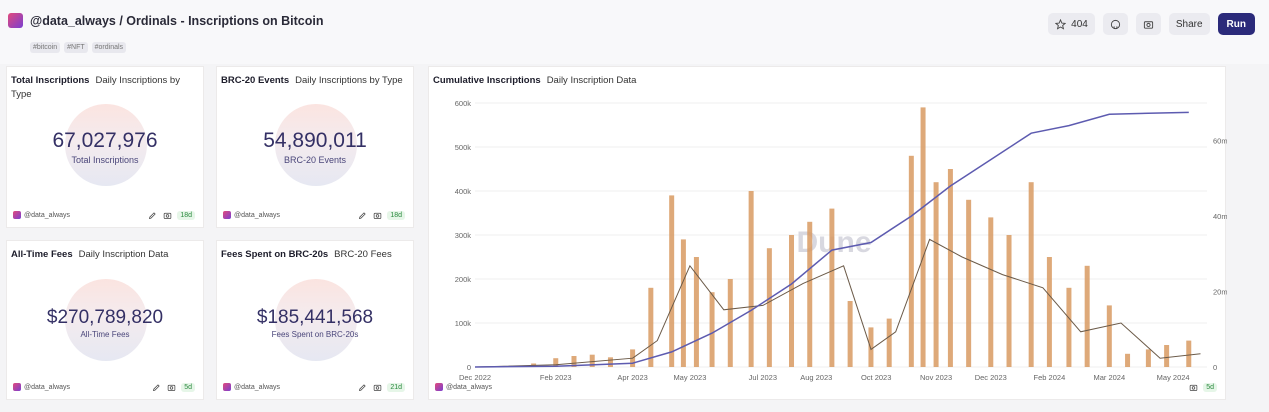  What do you see at coordinates (45, 47) in the screenshot?
I see `tag-bitcoin: #bitcoin` at bounding box center [45, 47].